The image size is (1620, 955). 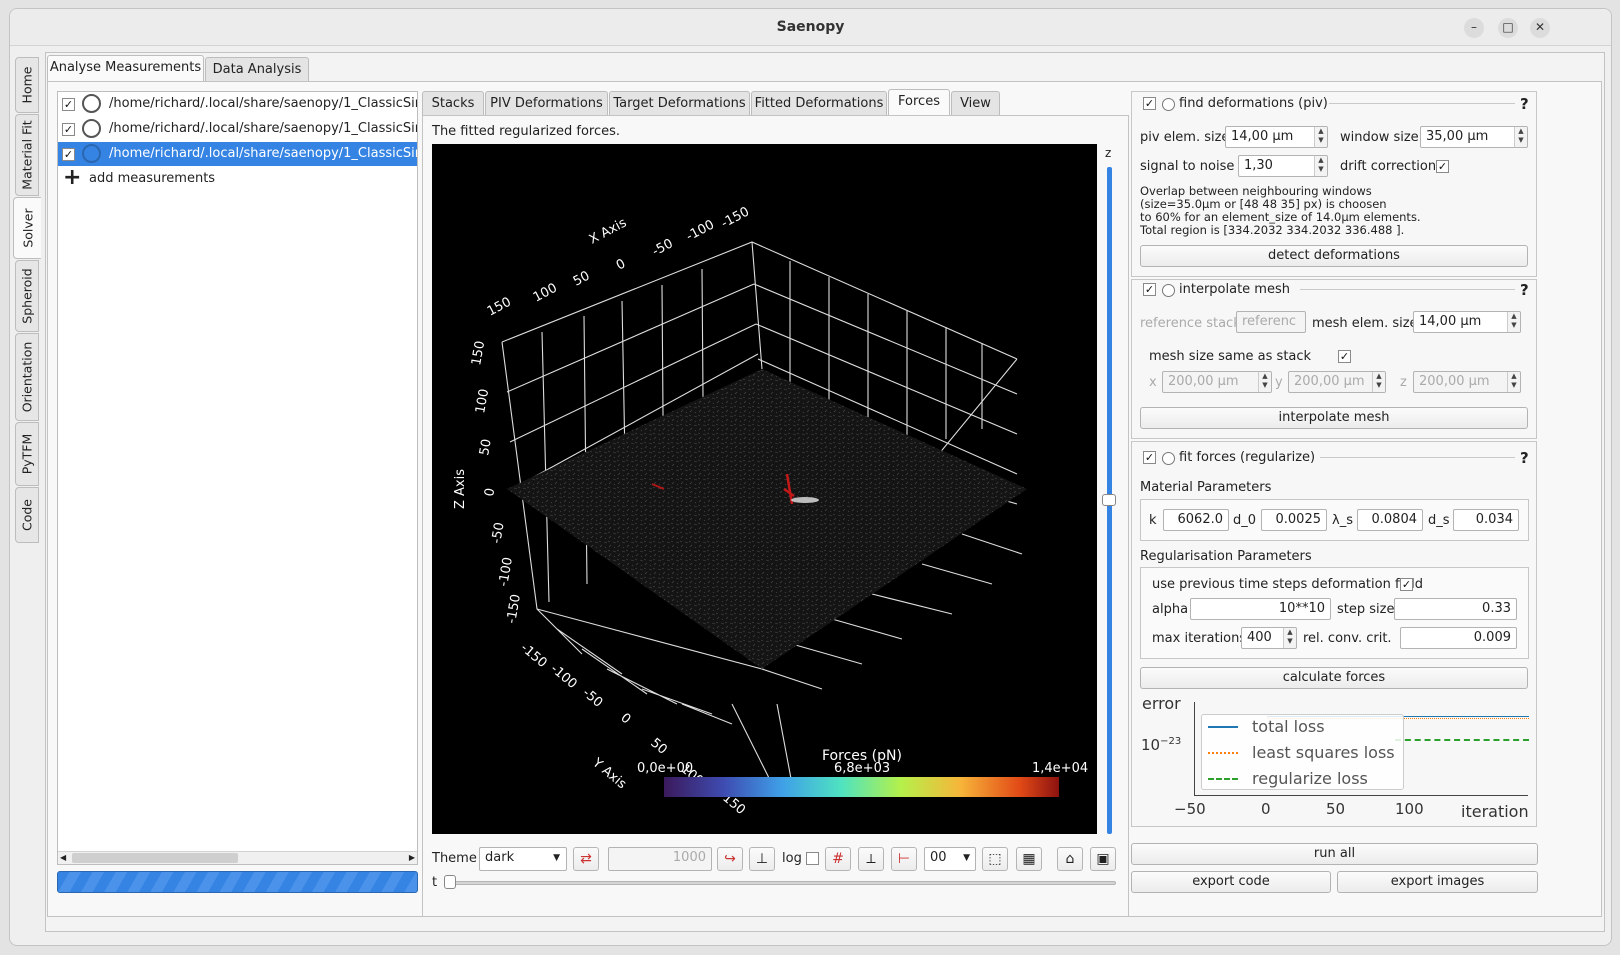 I want to click on frame-select: 00 ▼, so click(x=950, y=859).